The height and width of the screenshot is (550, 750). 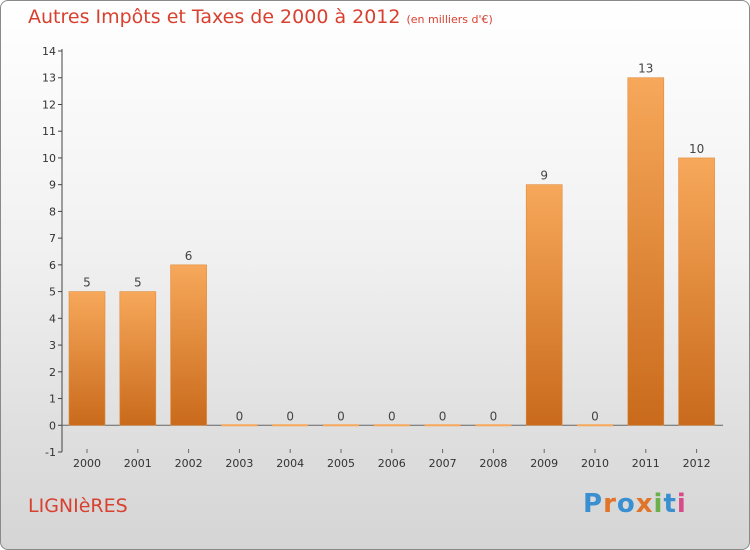 I want to click on proxiti-logo: Proxiti, so click(x=635, y=504).